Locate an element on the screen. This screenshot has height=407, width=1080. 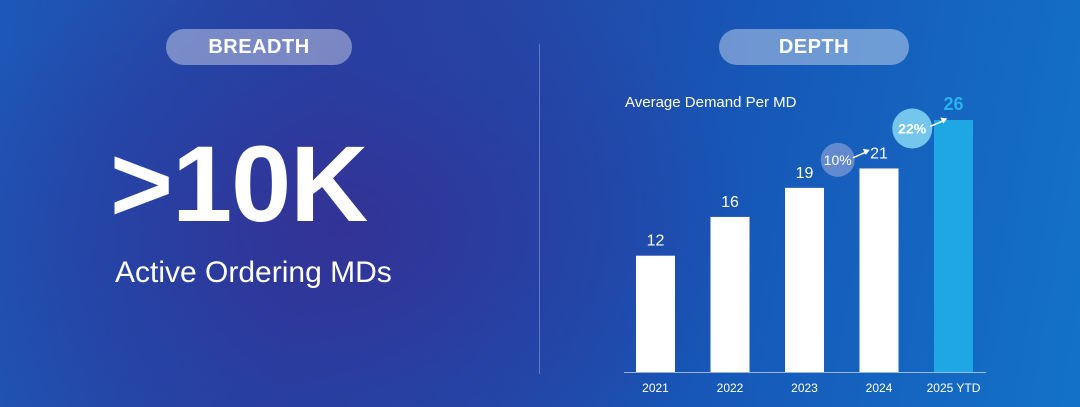
breadth-badge: BREADTH is located at coordinates (259, 47).